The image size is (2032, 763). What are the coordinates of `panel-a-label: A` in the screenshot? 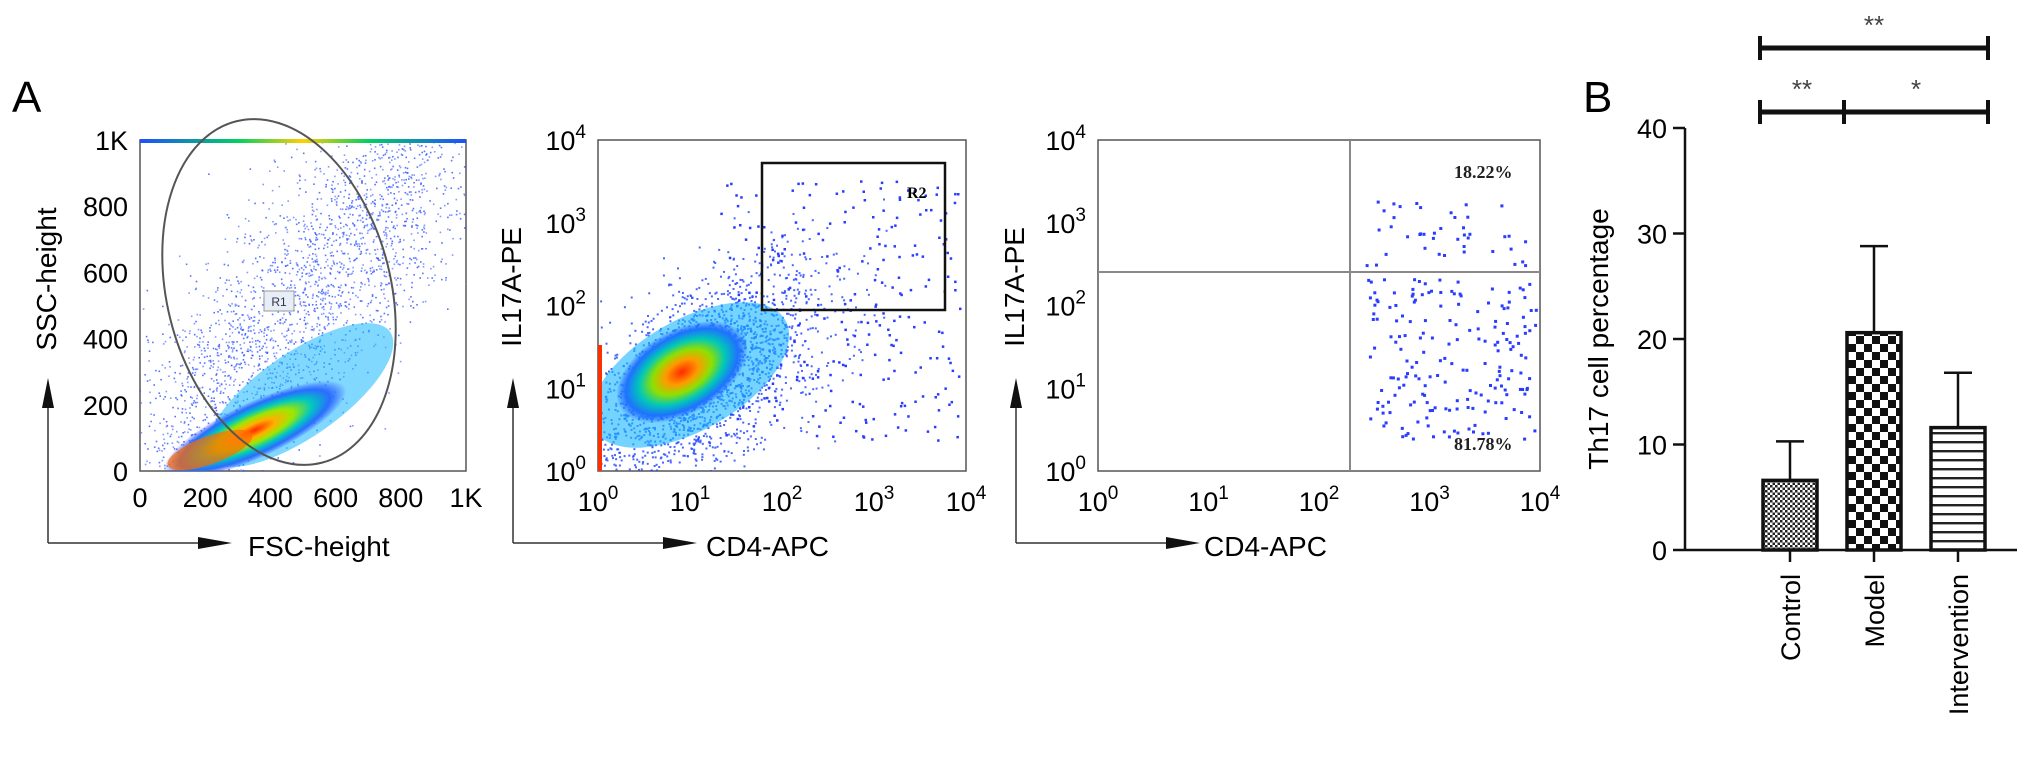 It's located at (27, 97).